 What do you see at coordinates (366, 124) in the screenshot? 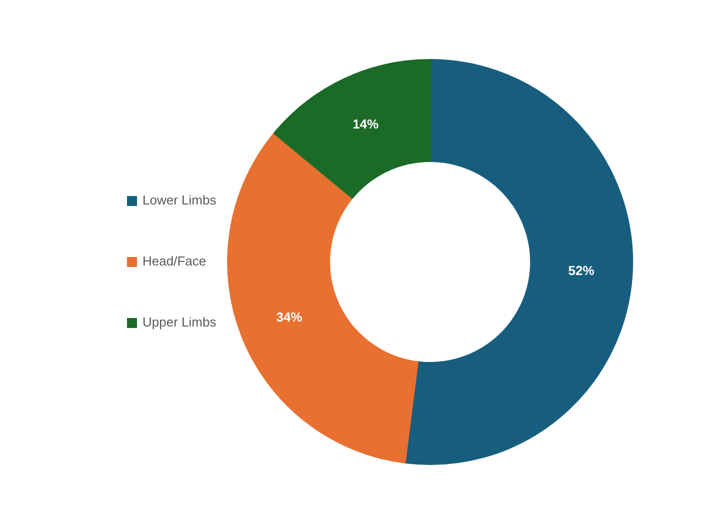
I see `data-label: 14%` at bounding box center [366, 124].